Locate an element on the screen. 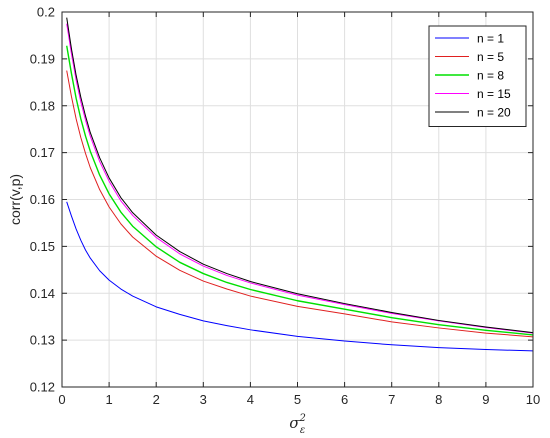 This screenshot has width=550, height=438. y-tick-label: 0.16 is located at coordinates (42, 199).